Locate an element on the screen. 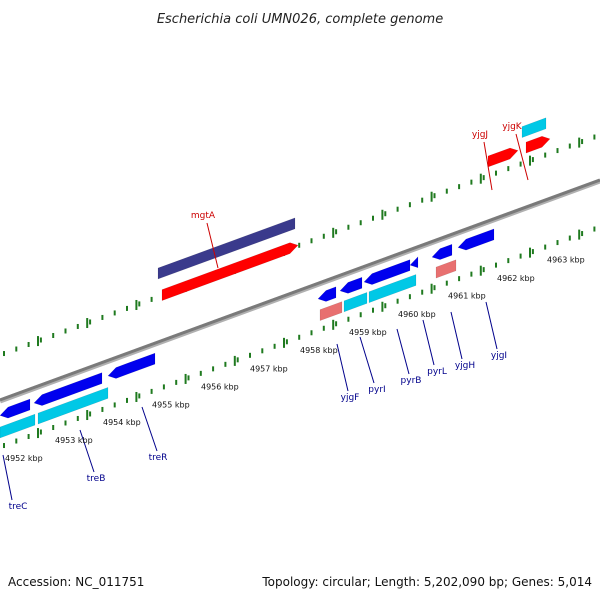 This screenshot has width=600, height=600. accession-text: Accession: NC_011751 is located at coordinates (76, 582).